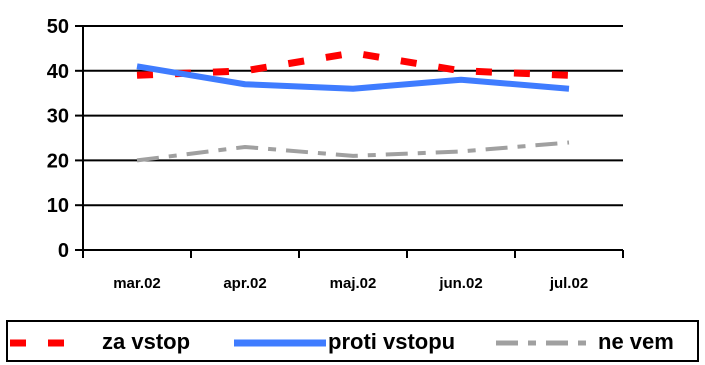  What do you see at coordinates (58, 27) in the screenshot?
I see `y-tick-label: 50` at bounding box center [58, 27].